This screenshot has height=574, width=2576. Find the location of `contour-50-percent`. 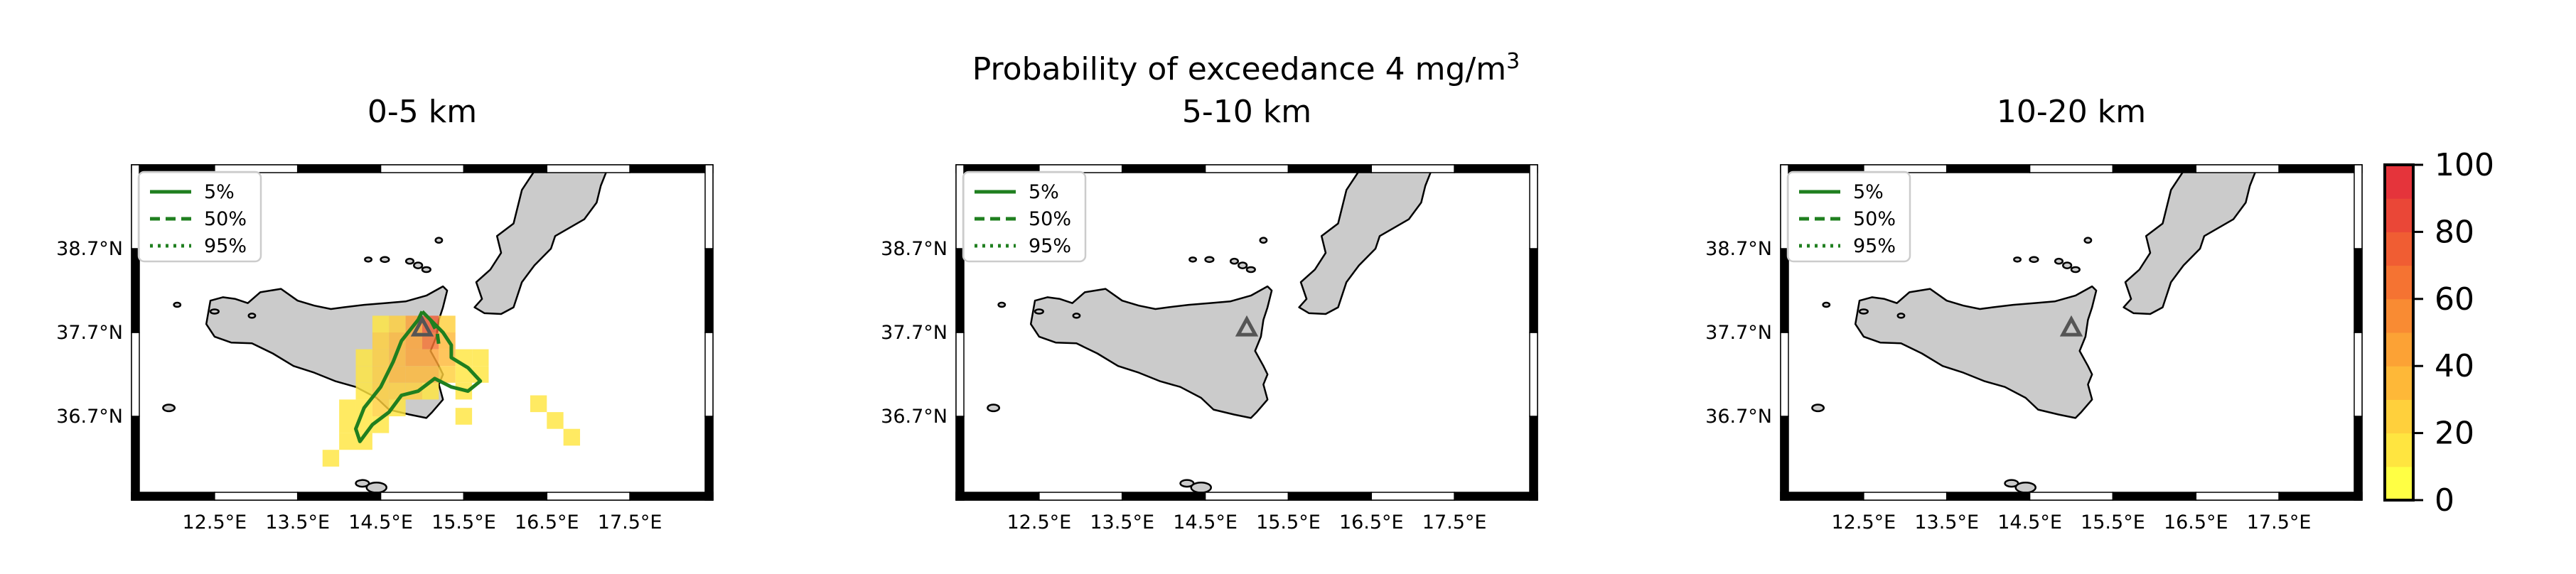

contour-50-percent is located at coordinates (435, 332).